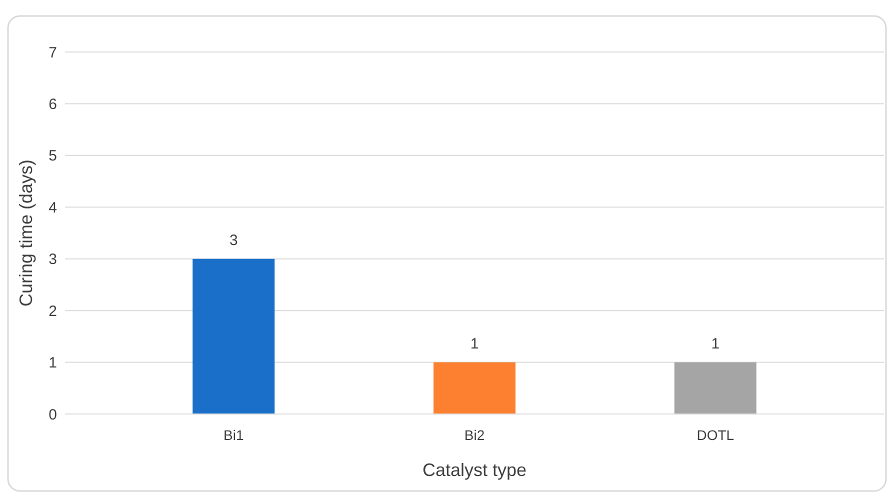 This screenshot has height=495, width=896. What do you see at coordinates (52, 104) in the screenshot?
I see `y-tick-label: 6` at bounding box center [52, 104].